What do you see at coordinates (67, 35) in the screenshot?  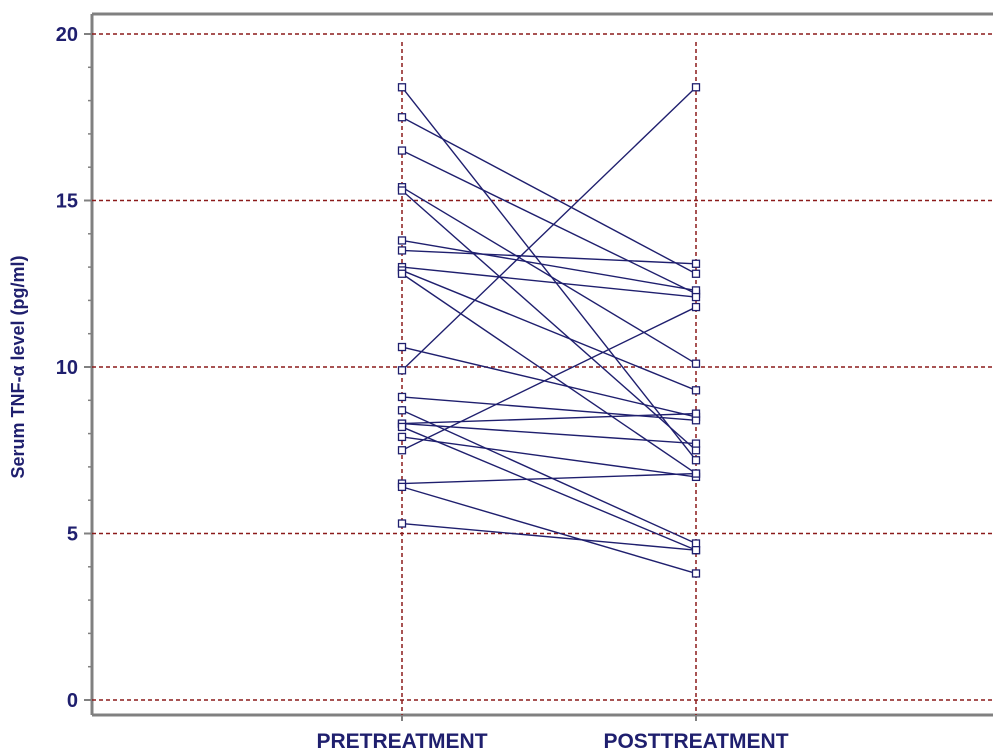 I see `y-tick-label: 20` at bounding box center [67, 35].